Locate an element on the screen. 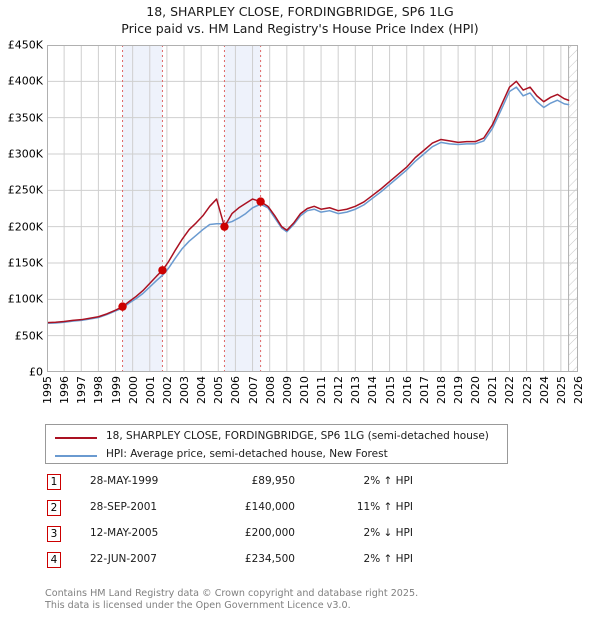  table-row: 3 12-MAY-2005 £200,000 2% ↓ HPI is located at coordinates (255, 537).